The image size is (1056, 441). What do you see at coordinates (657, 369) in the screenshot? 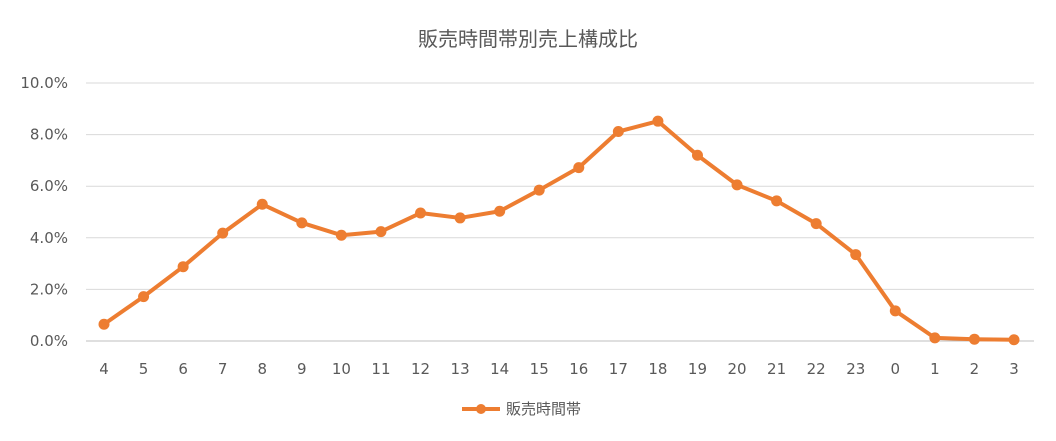
I see `x-tick-label: 18` at bounding box center [657, 369].